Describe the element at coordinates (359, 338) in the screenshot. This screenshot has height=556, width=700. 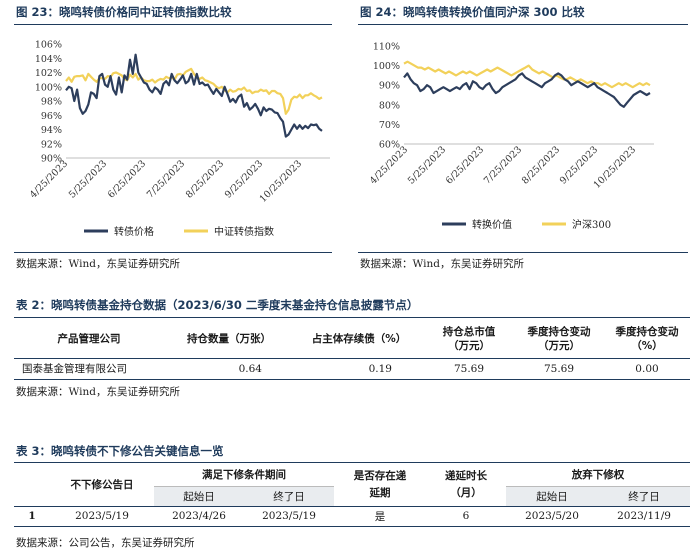
I see `table-2-header: 占主体存续债（%）` at that location.